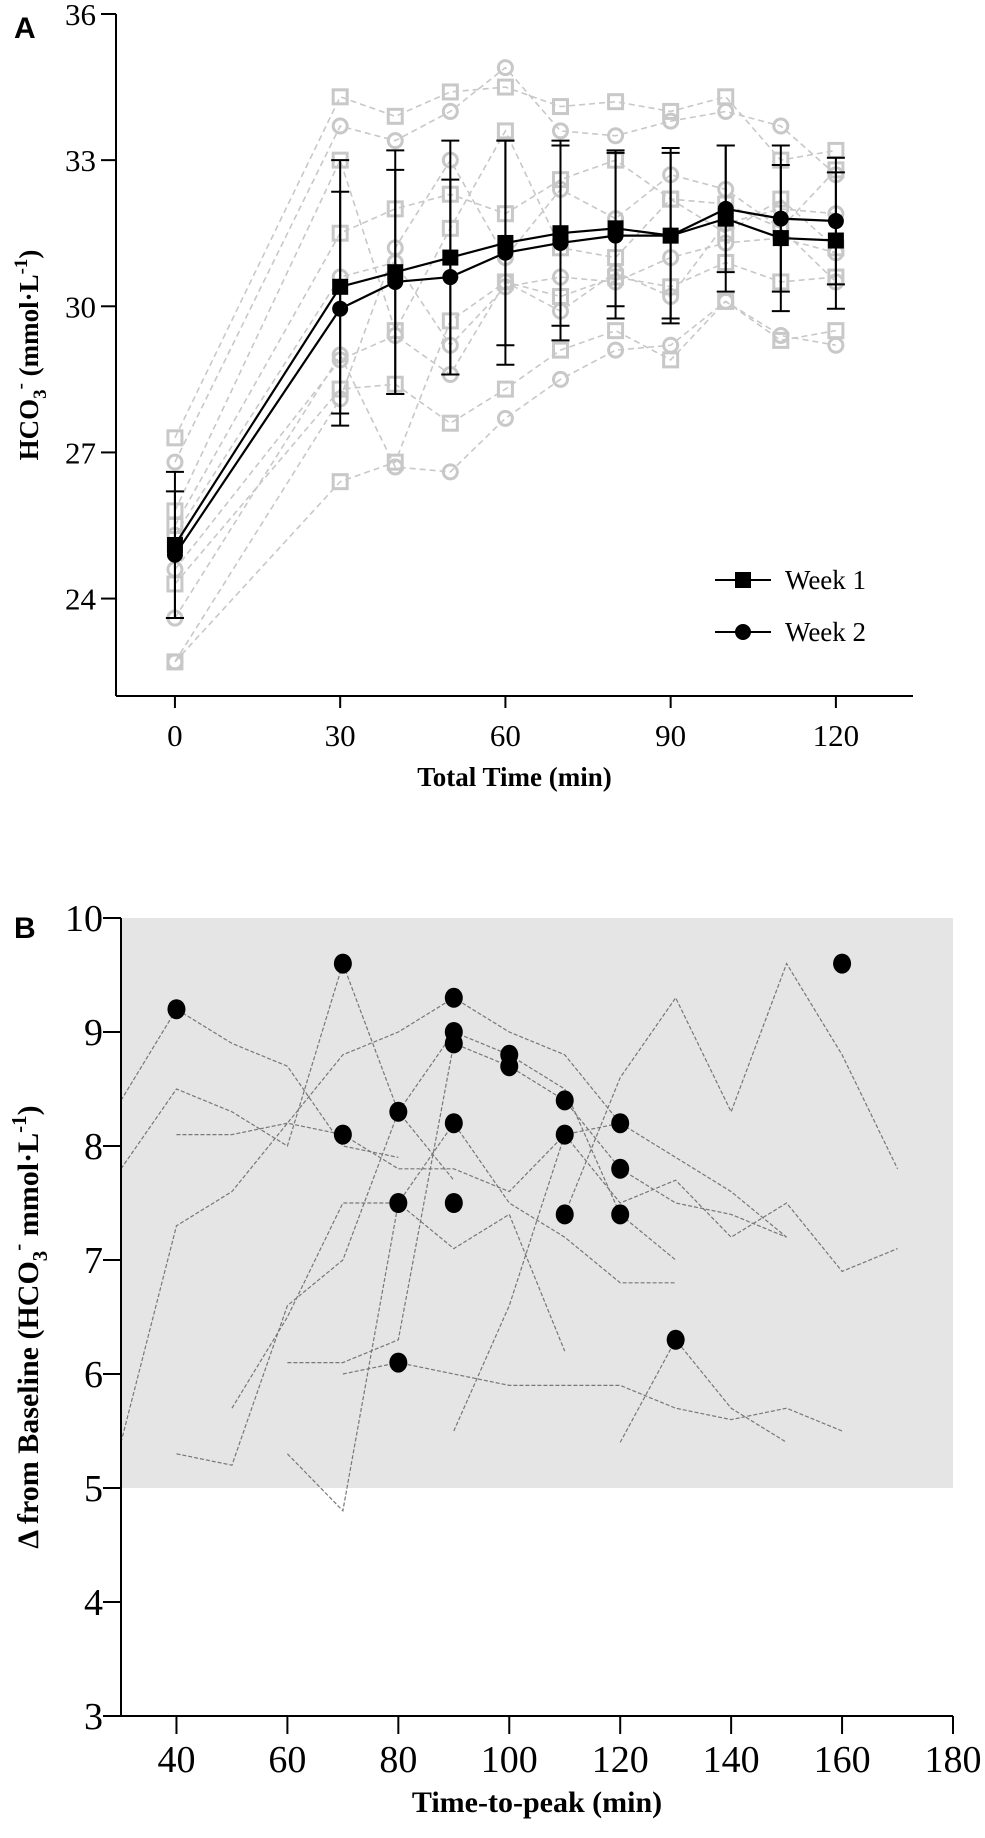 The width and height of the screenshot is (985, 1838). I want to click on x-tick-label: 120, so click(620, 1760).